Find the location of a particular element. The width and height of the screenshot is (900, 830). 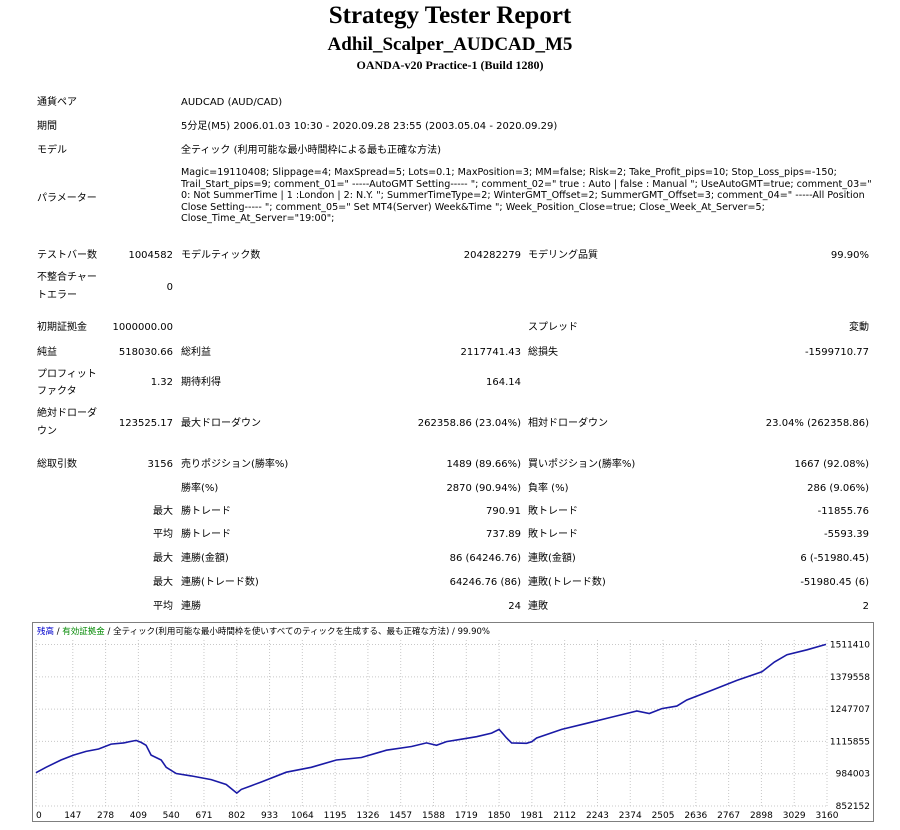

x-tick-label: 1850 is located at coordinates (499, 816).